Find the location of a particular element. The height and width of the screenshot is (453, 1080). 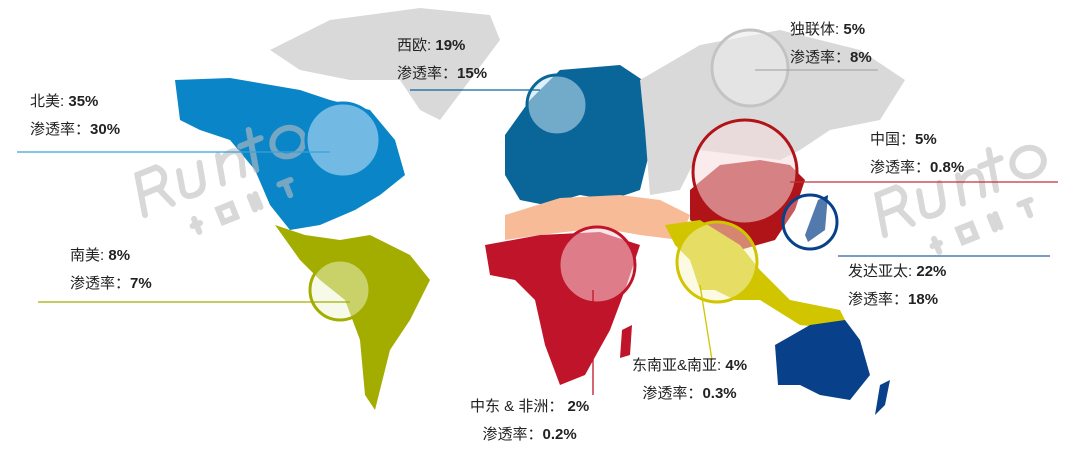

madagascar is located at coordinates (626, 341).